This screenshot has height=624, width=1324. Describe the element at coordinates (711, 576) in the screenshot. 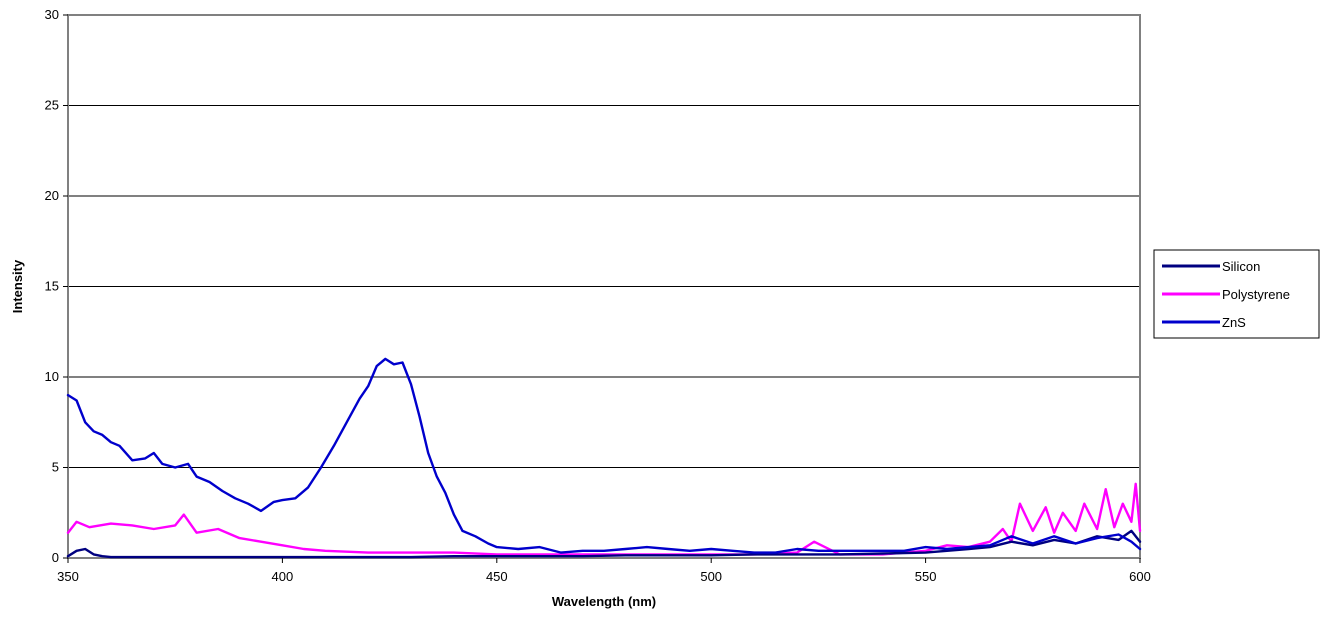

I see `x-tick-label: 500` at that location.